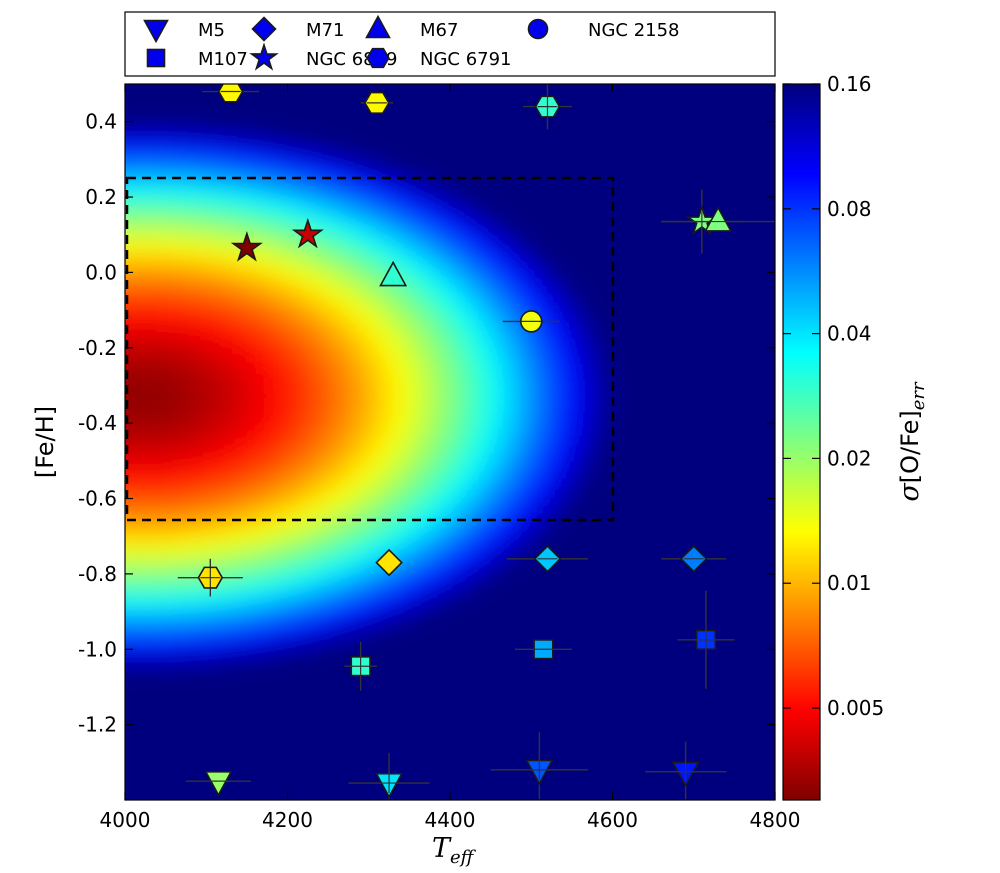 Image resolution: width=1000 pixels, height=873 pixels. I want to click on y-tick-label: -1.2, so click(97, 725).